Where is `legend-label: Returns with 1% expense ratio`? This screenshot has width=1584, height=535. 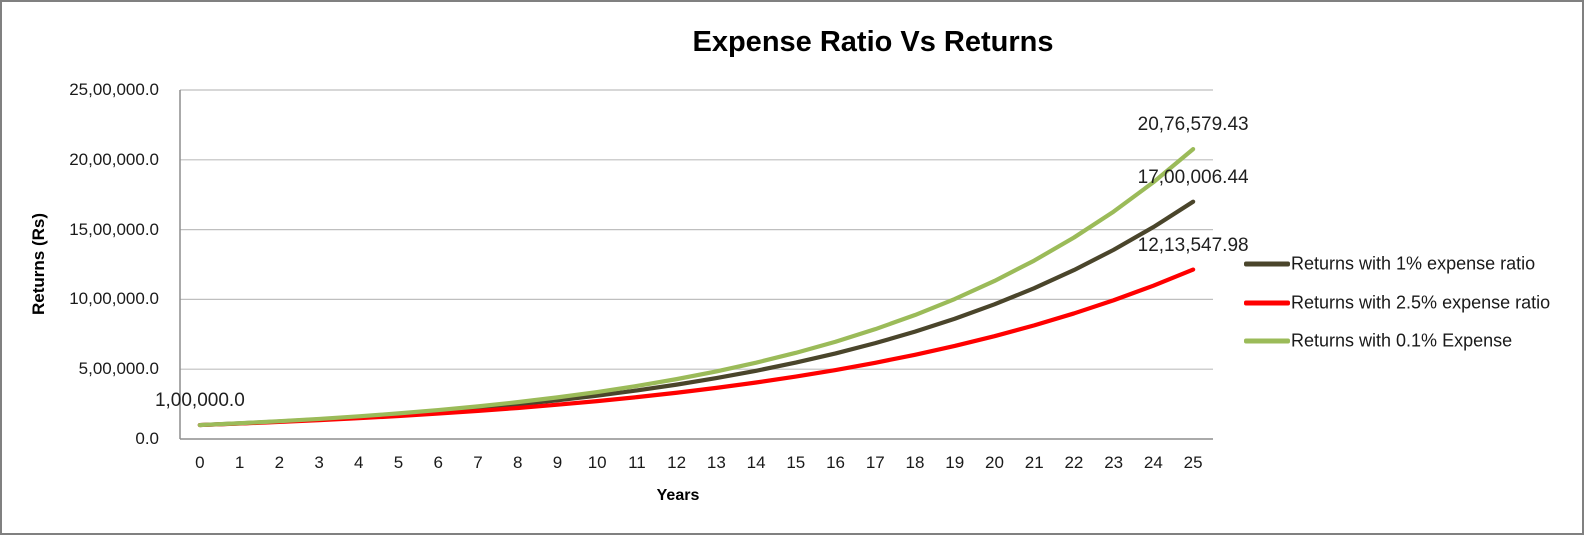
legend-label: Returns with 1% expense ratio is located at coordinates (1413, 263).